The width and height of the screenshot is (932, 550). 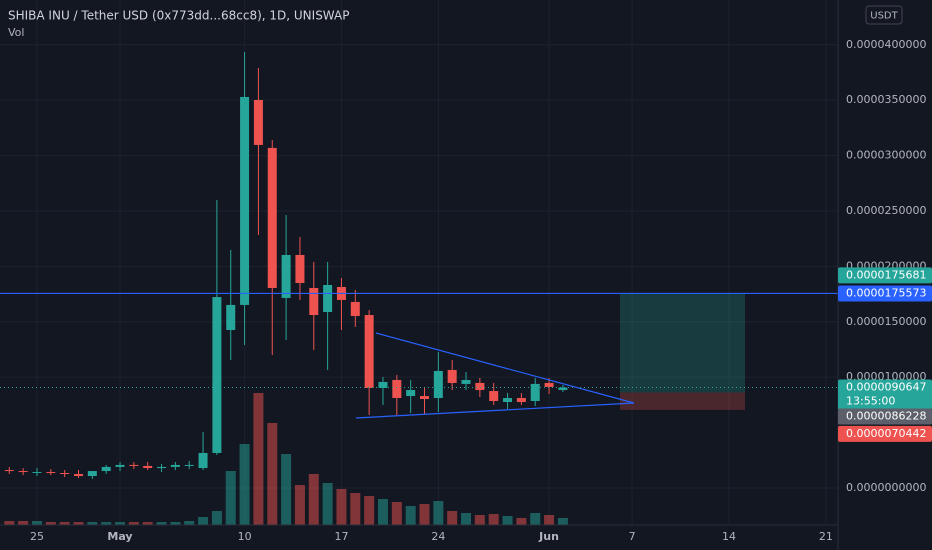 I want to click on y-tick-label: 0.0000300000, so click(x=886, y=155).